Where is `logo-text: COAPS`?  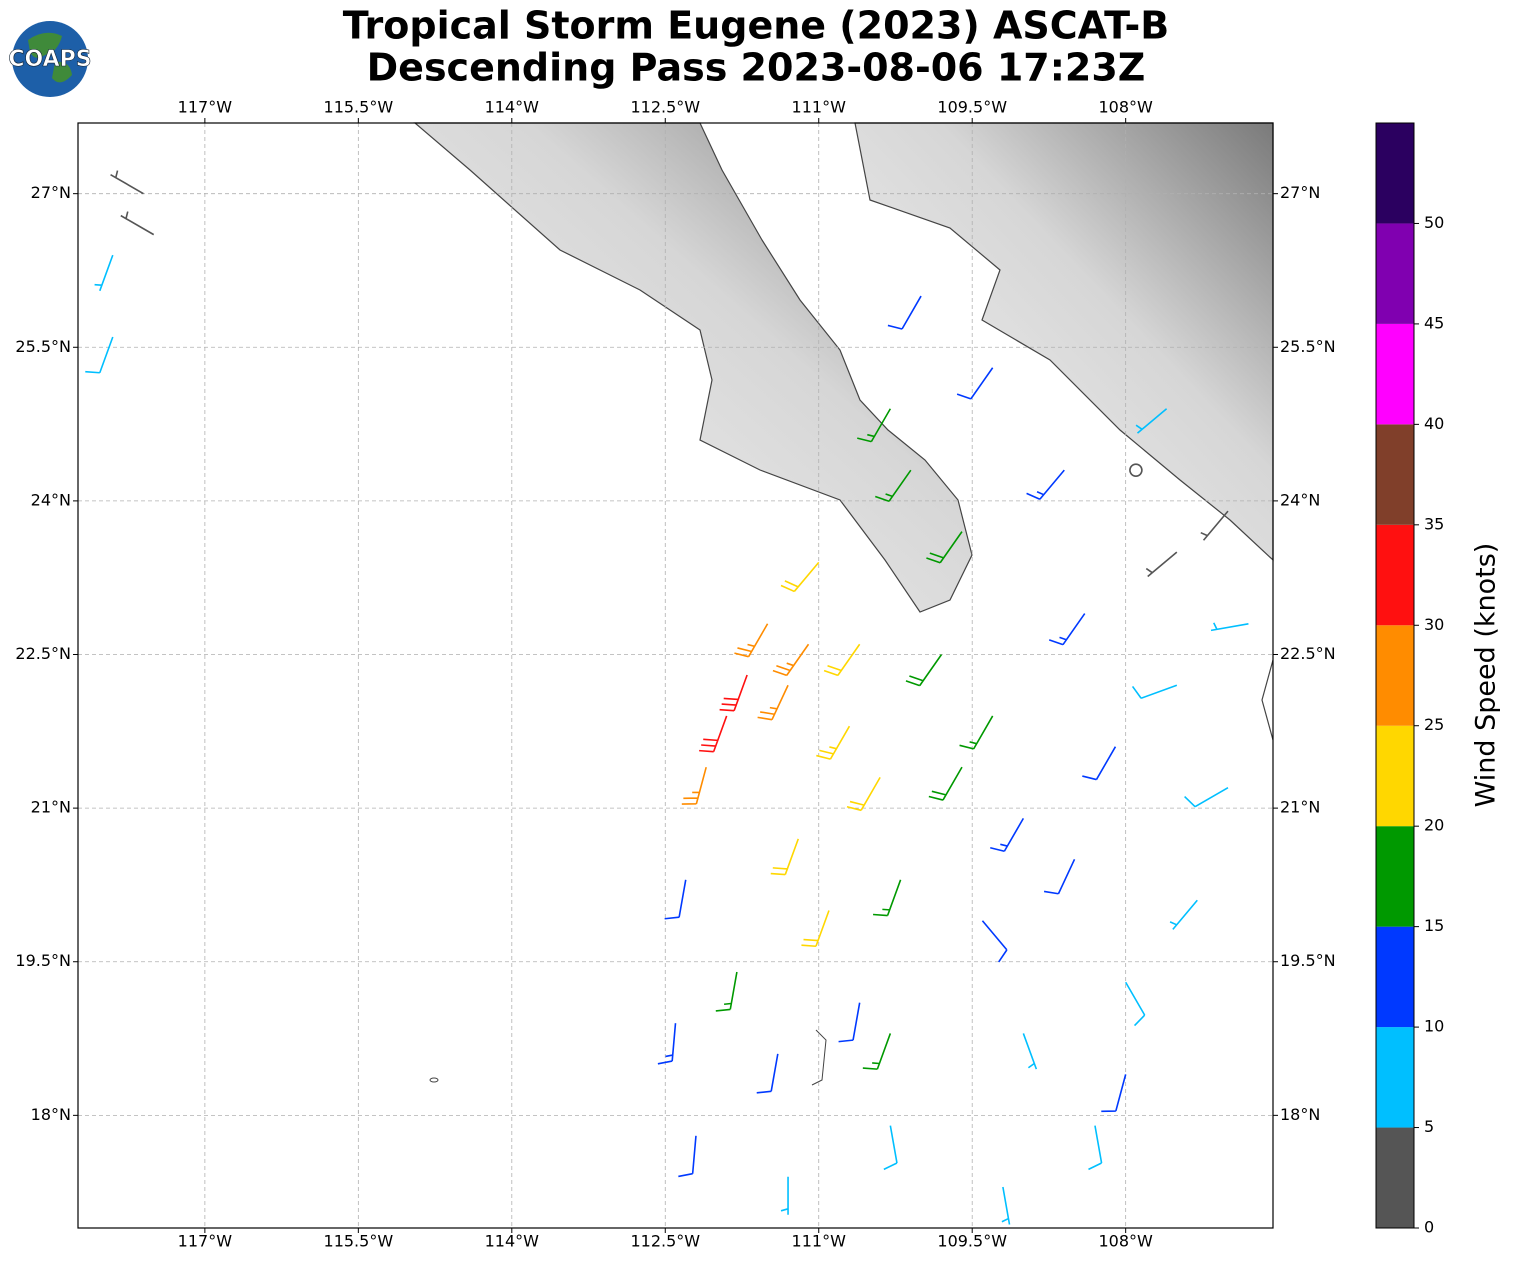 logo-text: COAPS is located at coordinates (49, 59).